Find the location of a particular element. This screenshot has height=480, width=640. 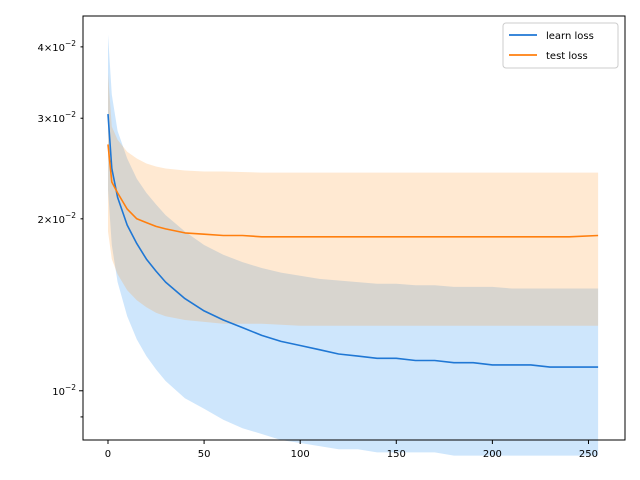

x-tick-label: 200 is located at coordinates (492, 454).